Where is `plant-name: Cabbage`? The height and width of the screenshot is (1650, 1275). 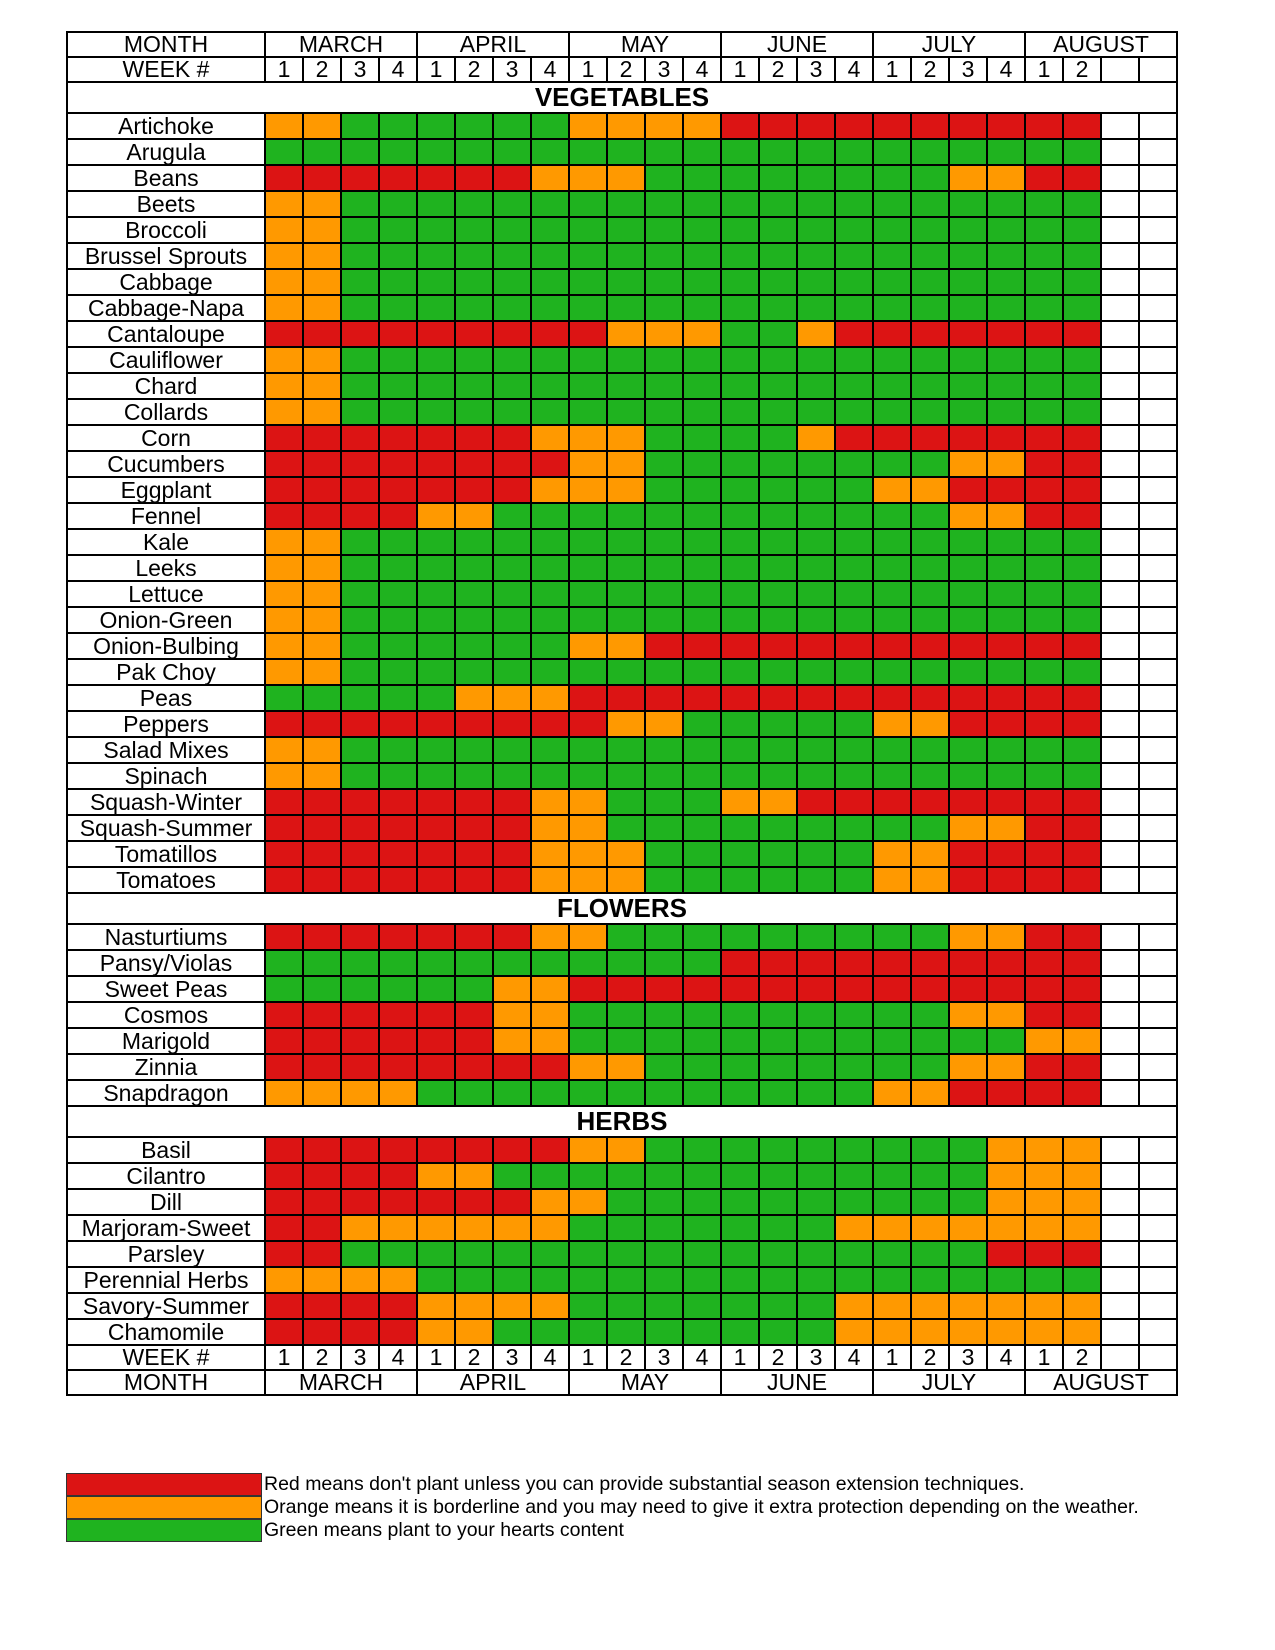 plant-name: Cabbage is located at coordinates (166, 282).